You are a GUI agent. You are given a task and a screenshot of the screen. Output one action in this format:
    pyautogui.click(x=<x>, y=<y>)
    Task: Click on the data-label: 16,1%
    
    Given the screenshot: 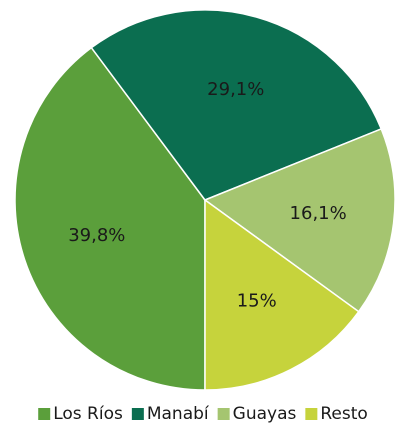 What is the action you would take?
    pyautogui.click(x=318, y=213)
    